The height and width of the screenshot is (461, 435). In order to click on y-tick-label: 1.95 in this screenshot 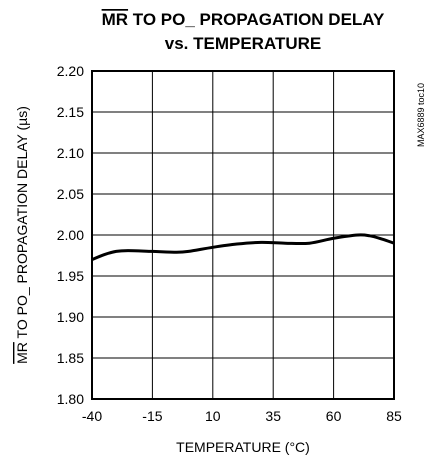, I will do `click(70, 276)`.